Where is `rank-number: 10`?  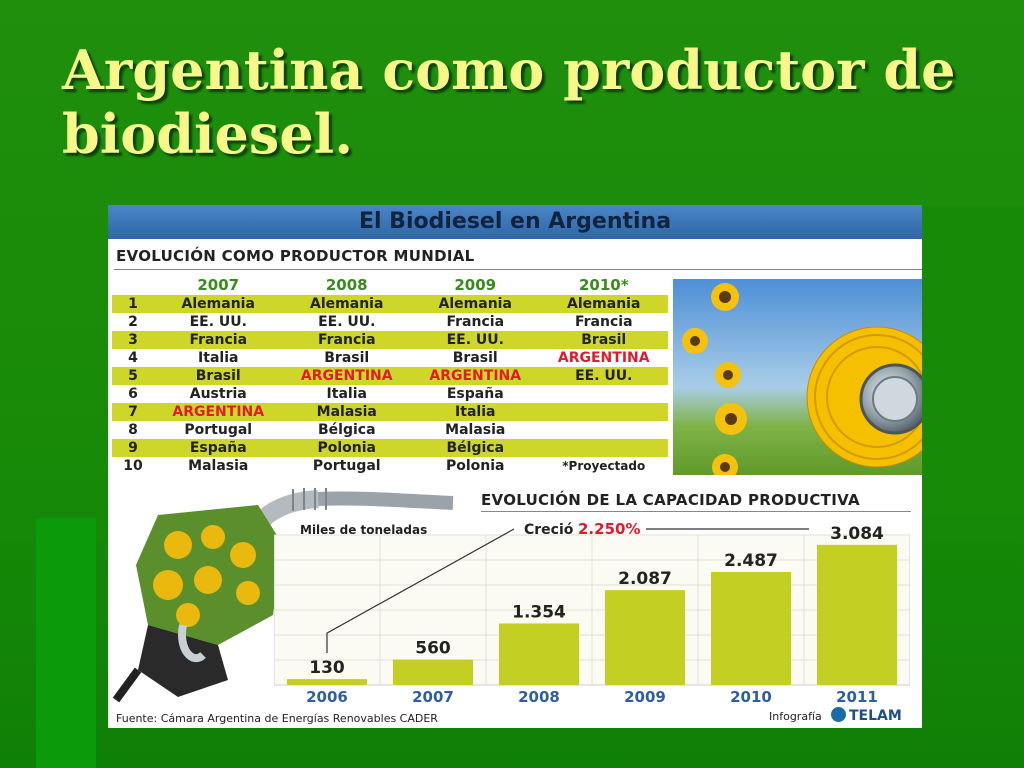
rank-number: 10 is located at coordinates (133, 466).